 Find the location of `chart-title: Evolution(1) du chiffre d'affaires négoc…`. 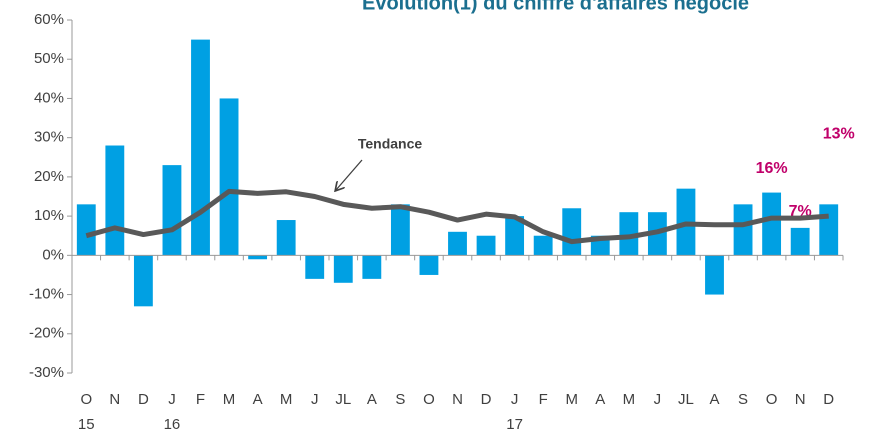

chart-title: Evolution(1) du chiffre d'affaires négoc… is located at coordinates (555, 7).